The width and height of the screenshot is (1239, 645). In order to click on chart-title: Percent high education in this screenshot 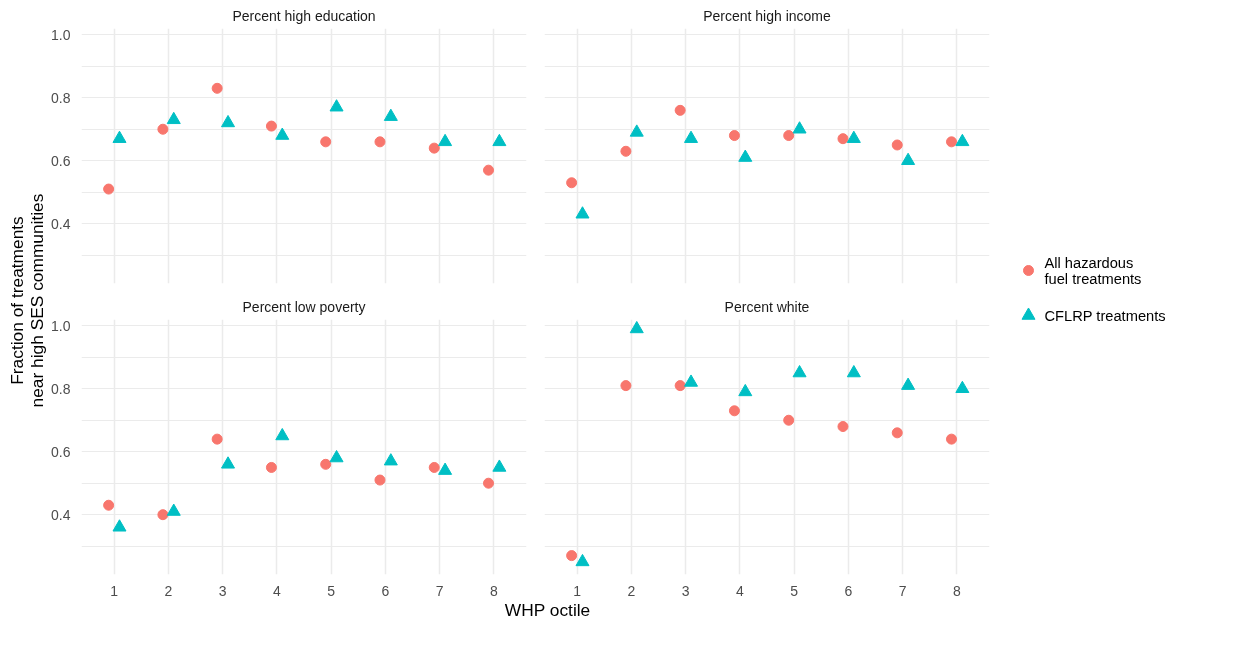, I will do `click(304, 15)`.